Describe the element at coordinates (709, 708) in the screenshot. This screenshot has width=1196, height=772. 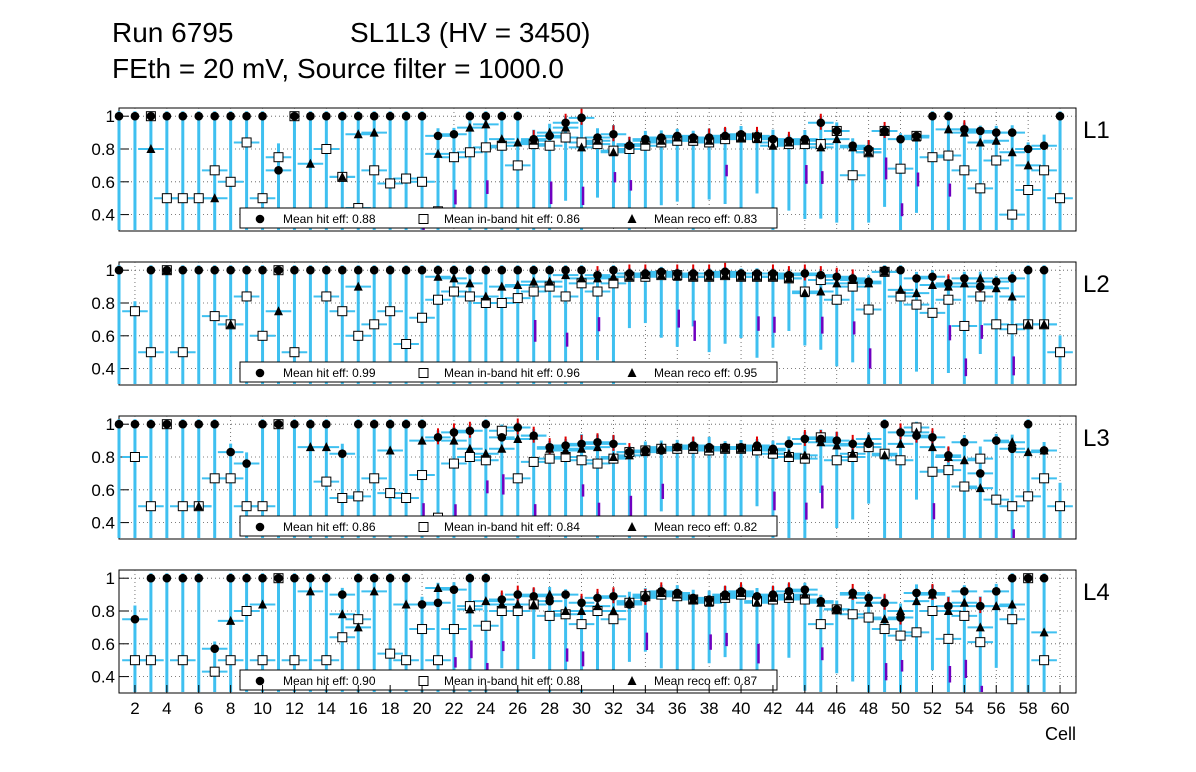
I see `x-tick-label: 38` at that location.